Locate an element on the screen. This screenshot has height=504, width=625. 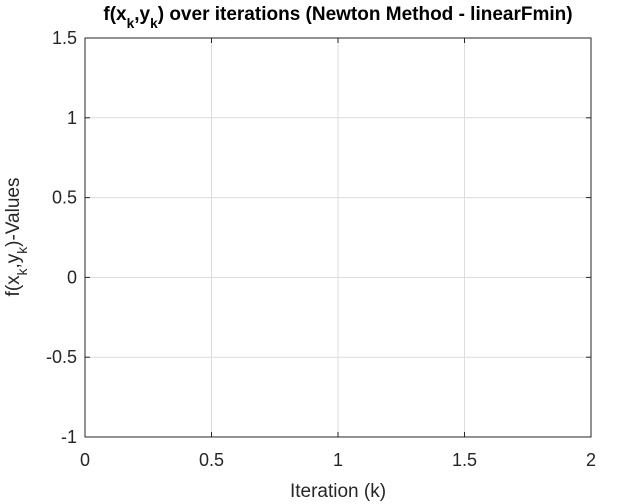
x-tick-label: 0.5 is located at coordinates (211, 460).